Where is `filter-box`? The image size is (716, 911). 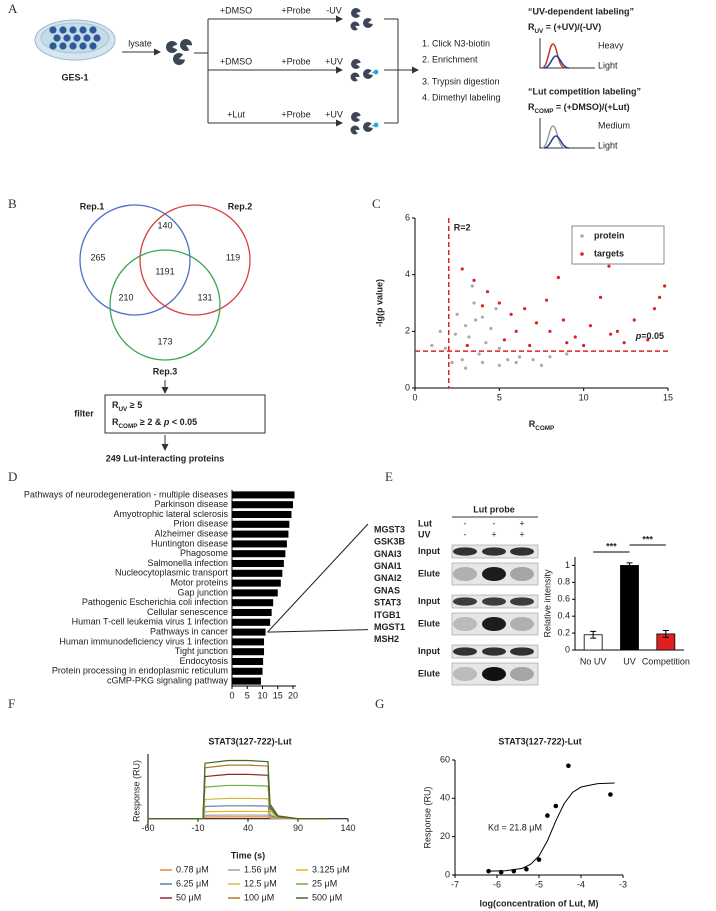 filter-box is located at coordinates (185, 414).